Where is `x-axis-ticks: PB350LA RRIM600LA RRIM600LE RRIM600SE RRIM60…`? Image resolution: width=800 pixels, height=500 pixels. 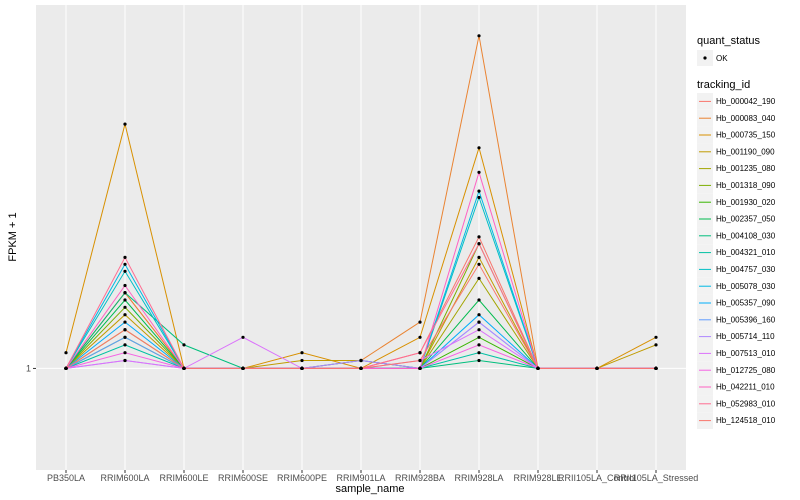 x-axis-ticks: PB350LA RRIM600LA RRIM600LE RRIM600SE RRIM60… is located at coordinates (372, 476).